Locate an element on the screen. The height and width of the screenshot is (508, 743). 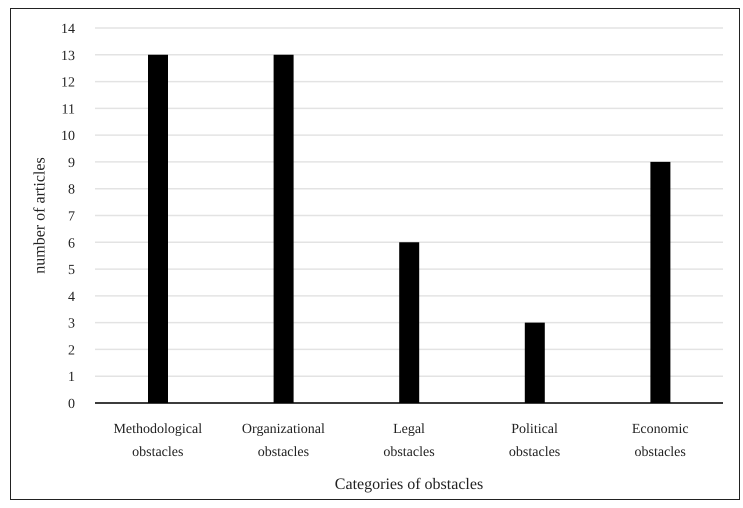
y-tick-label: 10 is located at coordinates (68, 136).